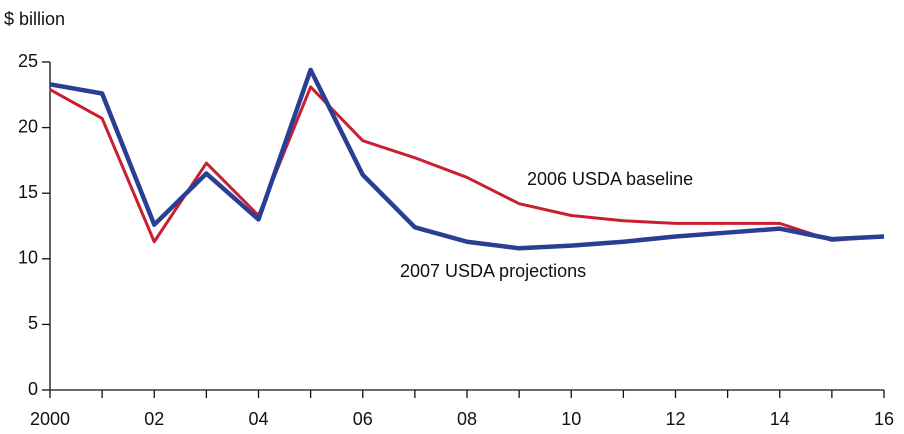 The height and width of the screenshot is (434, 904). Describe the element at coordinates (33, 389) in the screenshot. I see `y-tick-label: 0` at that location.